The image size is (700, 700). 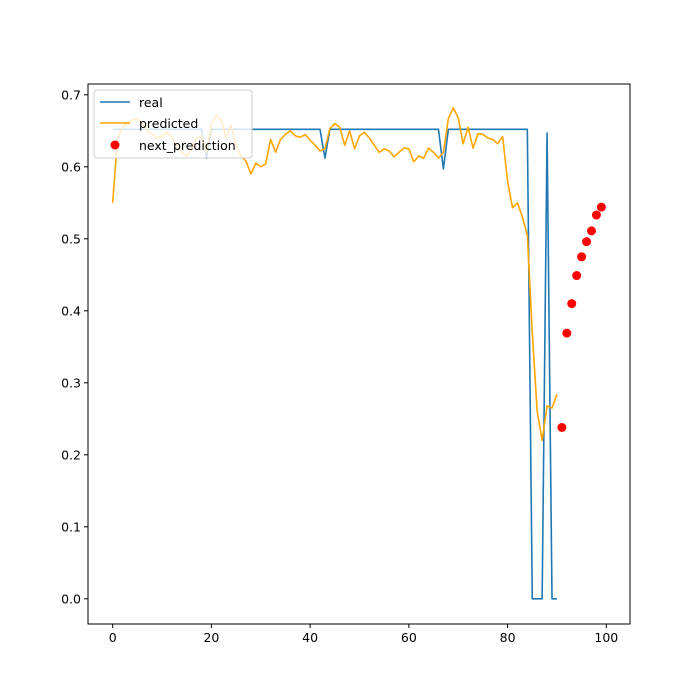 I want to click on x-tick-label-40: 40, so click(x=310, y=637).